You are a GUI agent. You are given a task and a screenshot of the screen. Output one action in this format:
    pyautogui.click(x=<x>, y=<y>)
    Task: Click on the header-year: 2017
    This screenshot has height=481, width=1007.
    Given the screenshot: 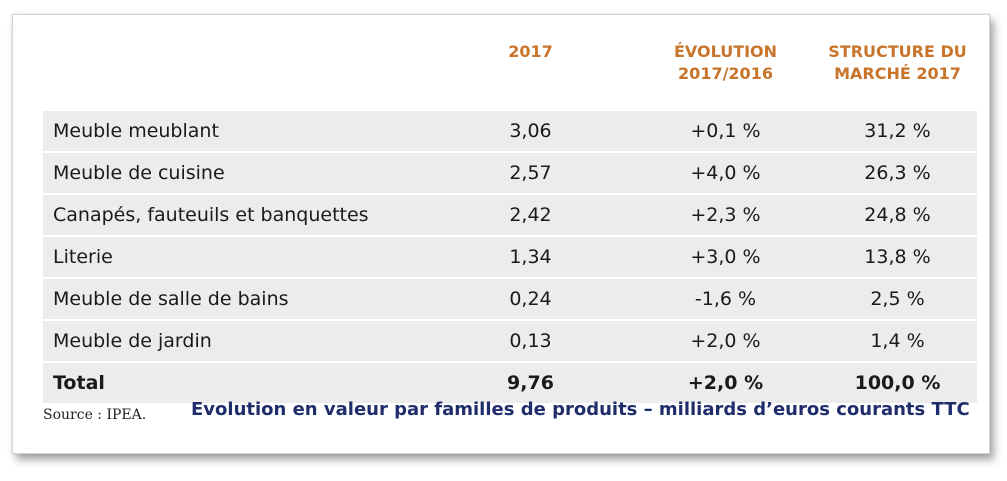 What is the action you would take?
    pyautogui.click(x=530, y=52)
    